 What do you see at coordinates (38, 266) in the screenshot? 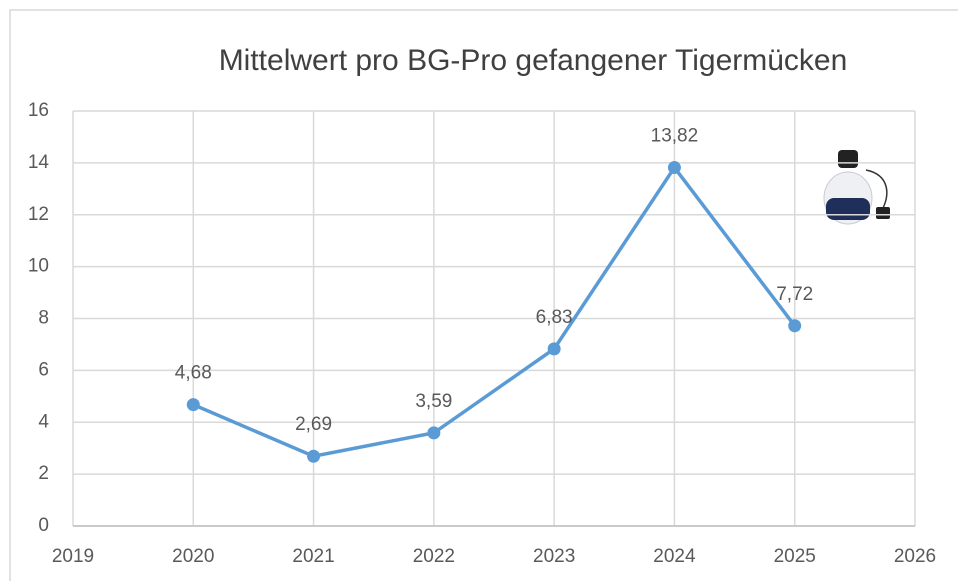
I see `y-tick-label: 10` at bounding box center [38, 266].